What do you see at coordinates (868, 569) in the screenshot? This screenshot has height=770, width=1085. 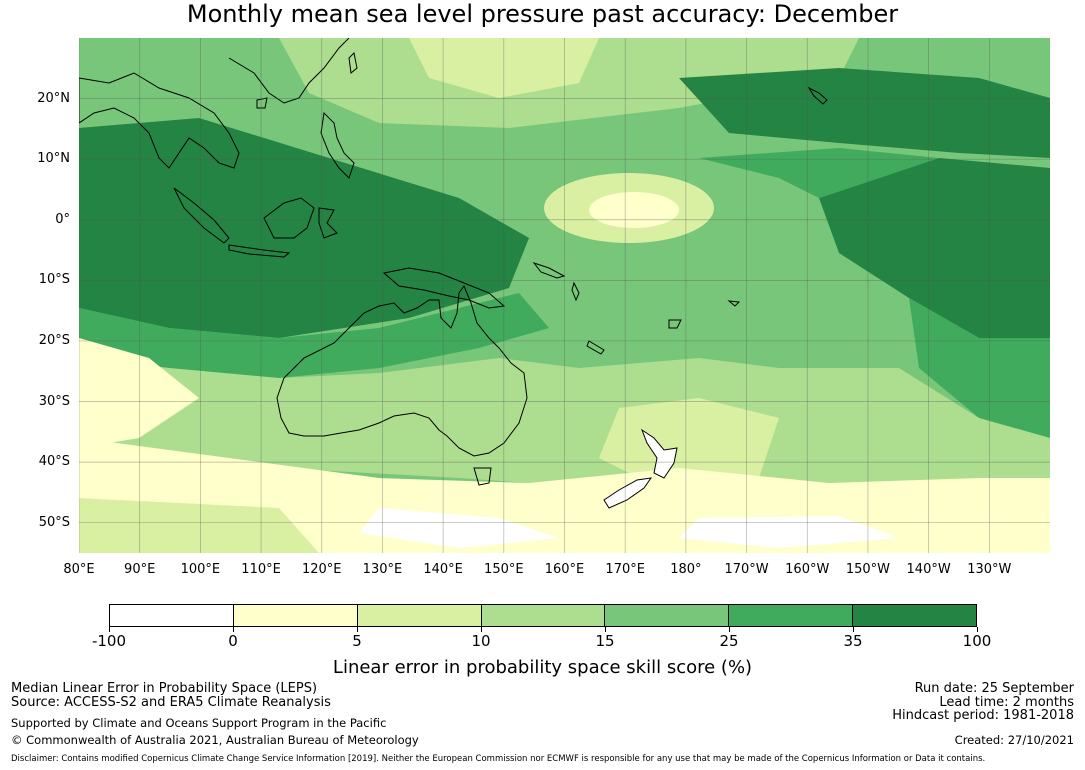 I see `lon-label: 150°W` at bounding box center [868, 569].